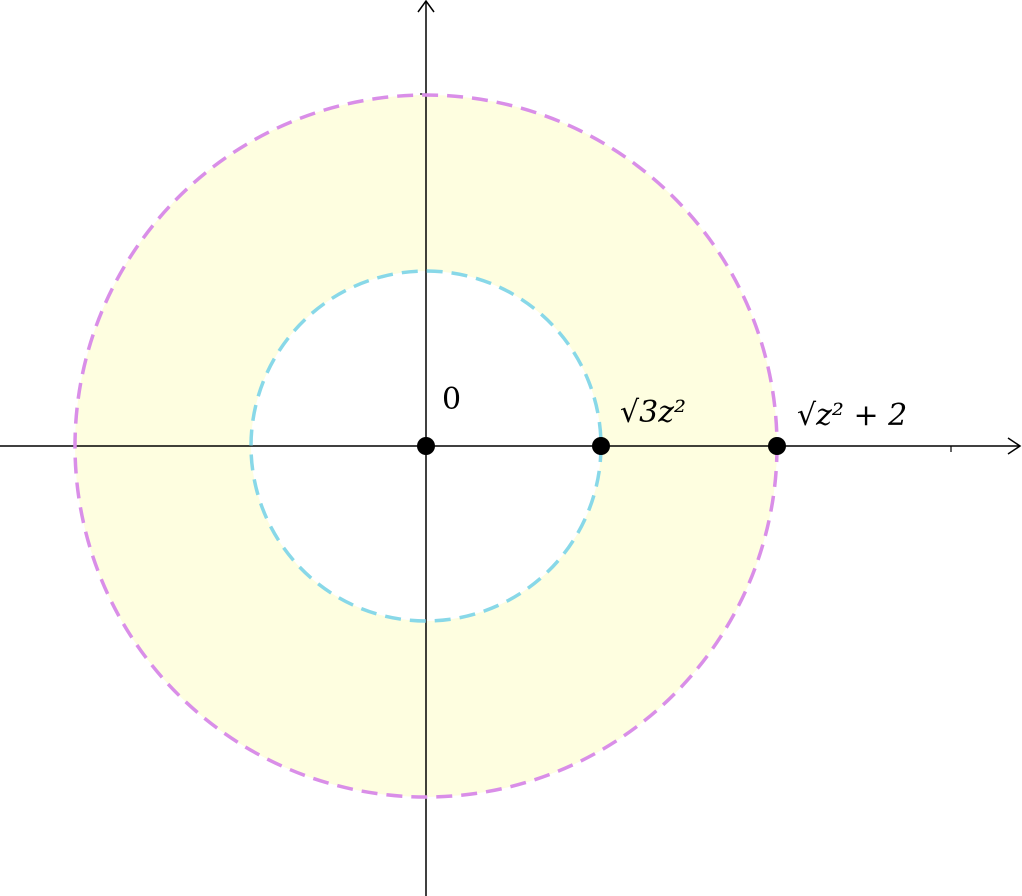 The width and height of the screenshot is (1022, 896). What do you see at coordinates (1014, 446) in the screenshot?
I see `x-arrow` at bounding box center [1014, 446].